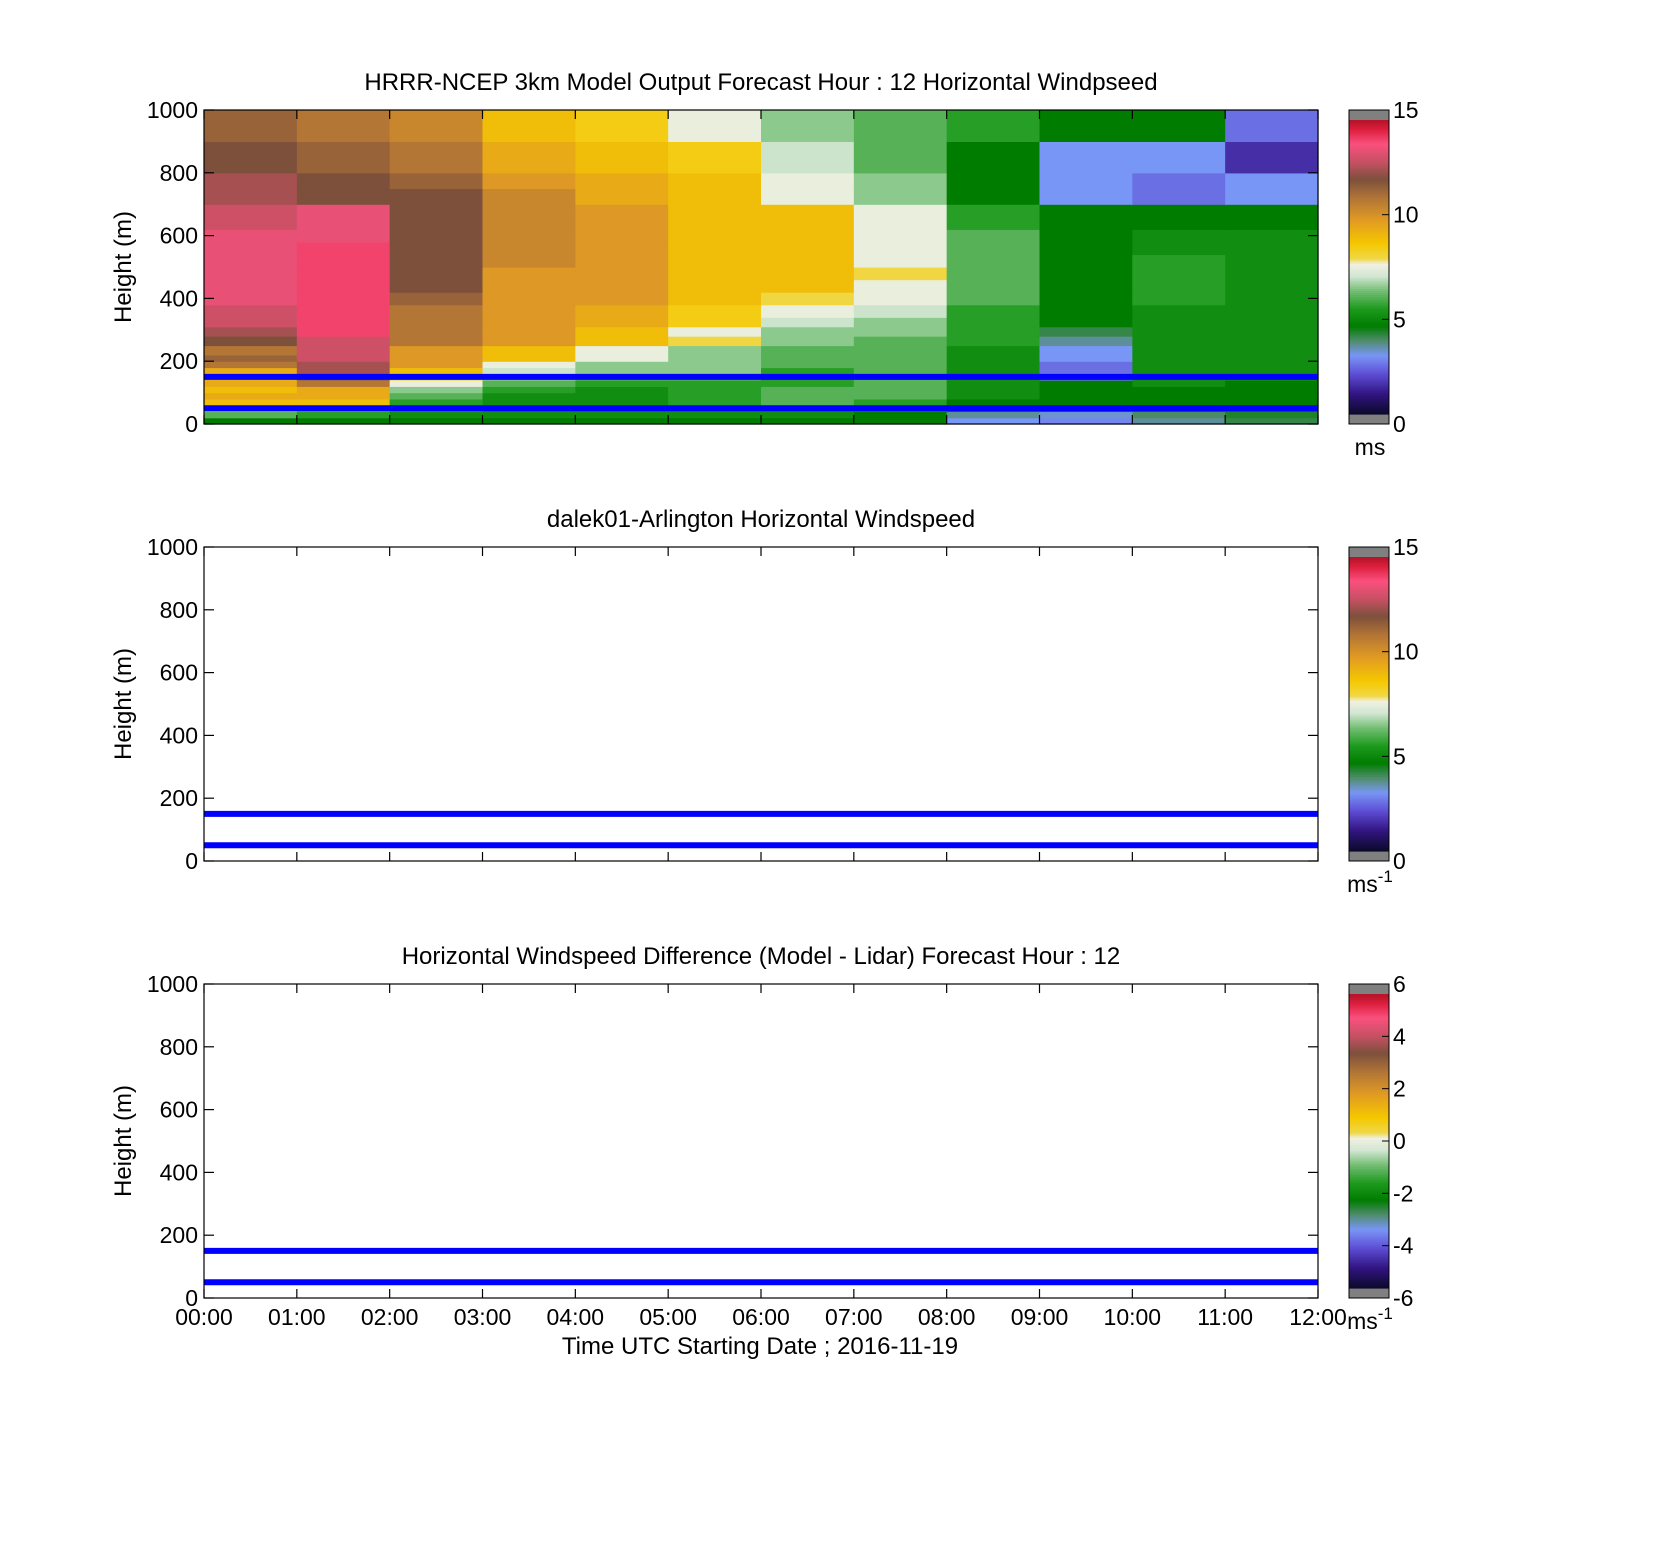 The image size is (1680, 1561). I want to click on x-tick-label: 12:00, so click(1318, 1317).